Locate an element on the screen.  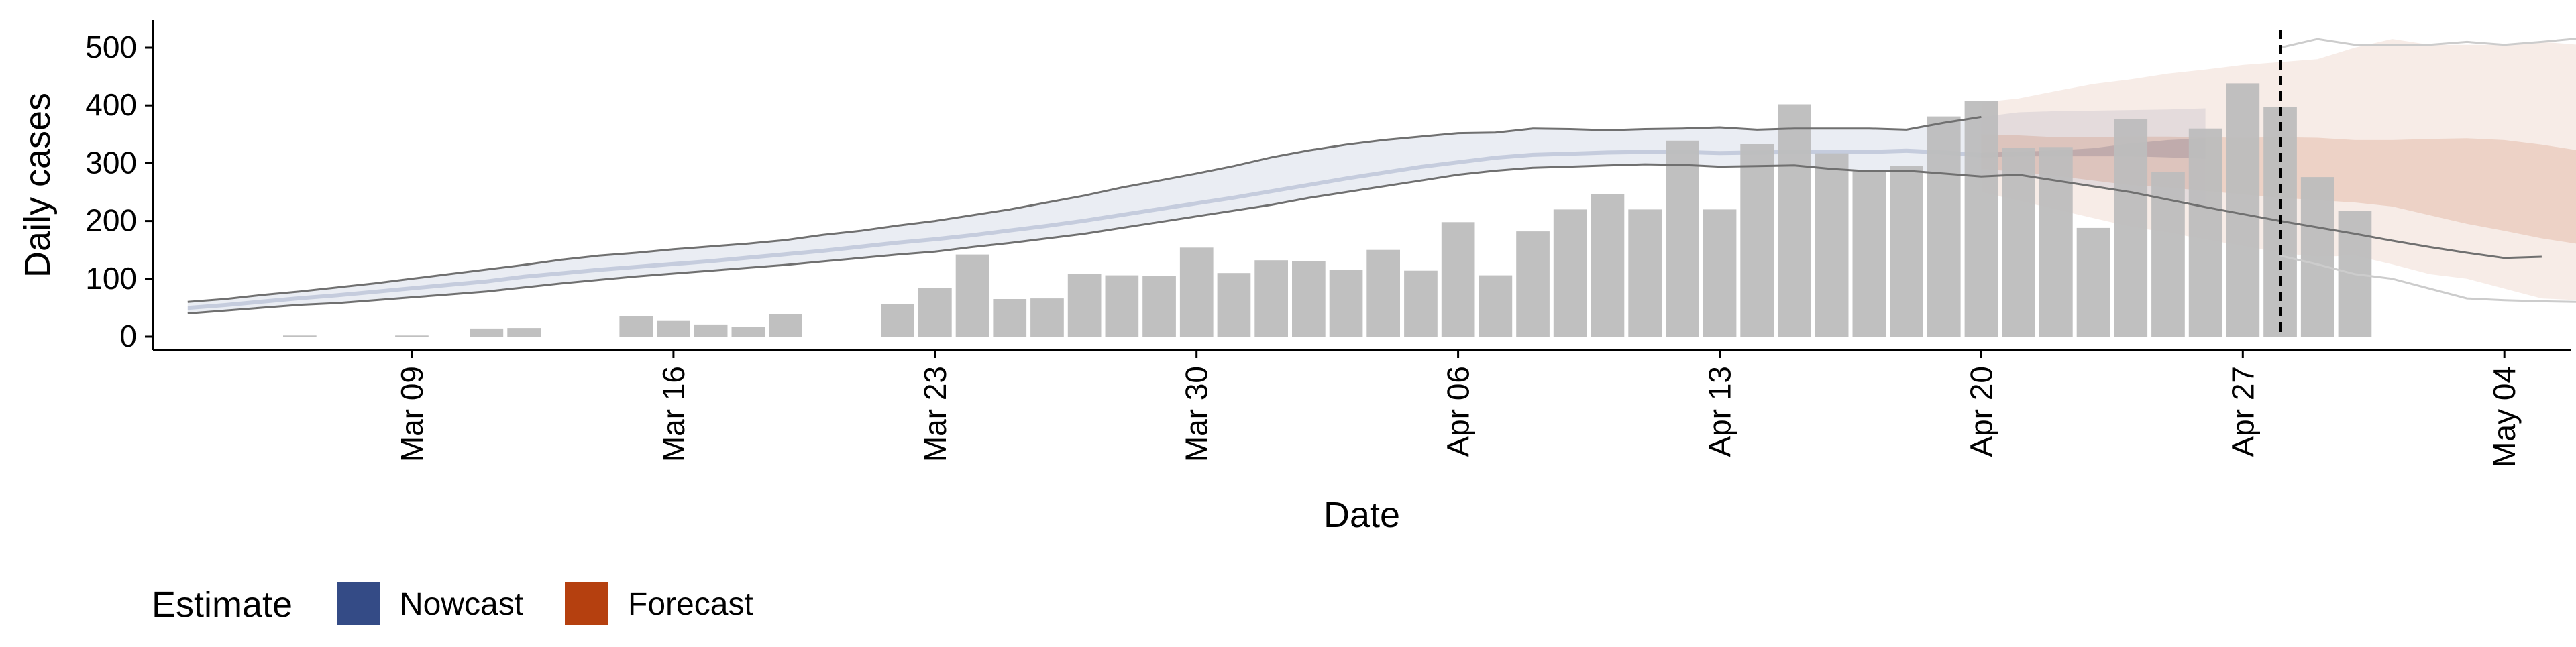
legend-entries: Nowcast Forecast is located at coordinates (545, 603).